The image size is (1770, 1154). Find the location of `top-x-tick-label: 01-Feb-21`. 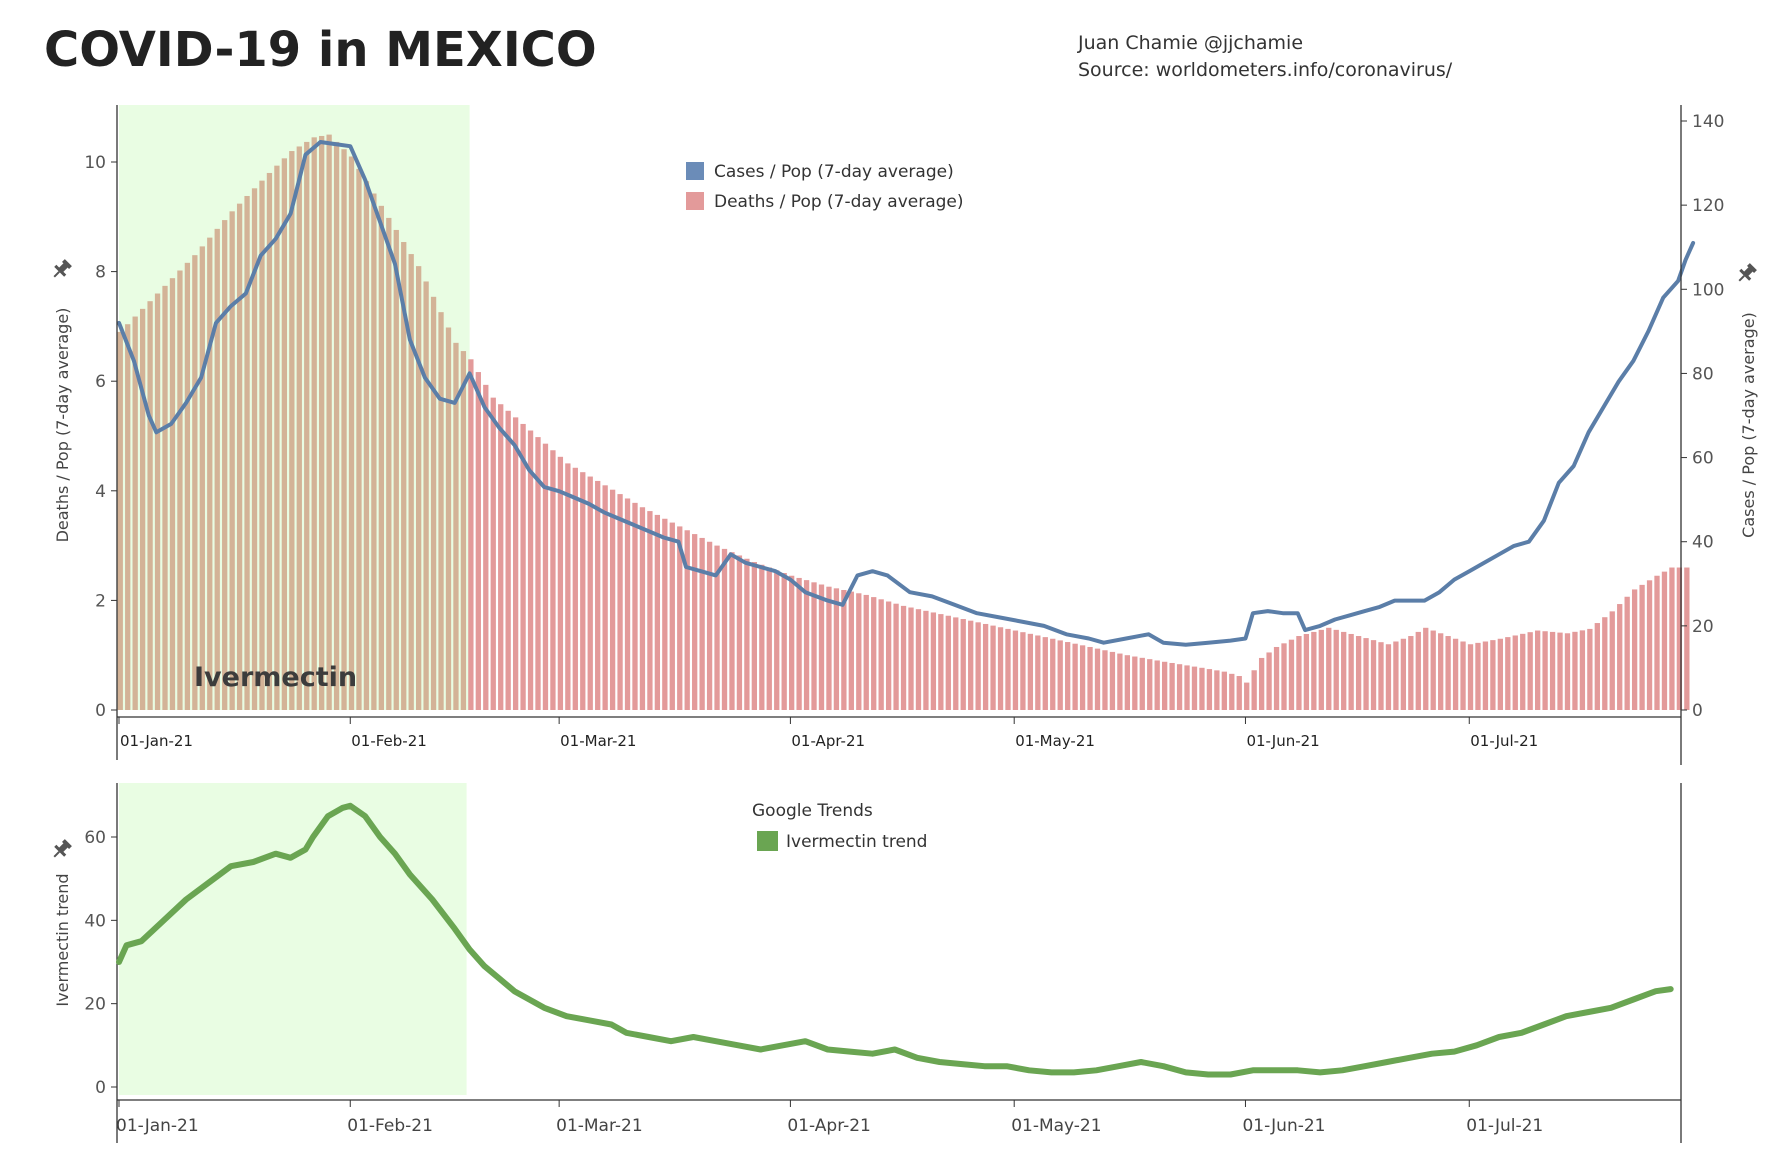

top-x-tick-label: 01-Feb-21 is located at coordinates (389, 741).